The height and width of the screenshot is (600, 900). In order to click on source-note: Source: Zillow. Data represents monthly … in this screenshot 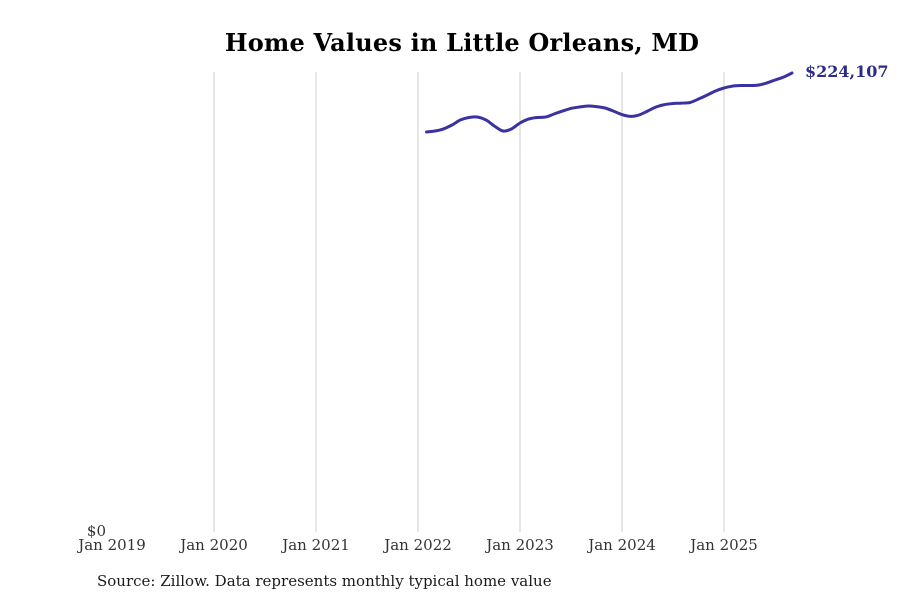, I will do `click(324, 581)`.